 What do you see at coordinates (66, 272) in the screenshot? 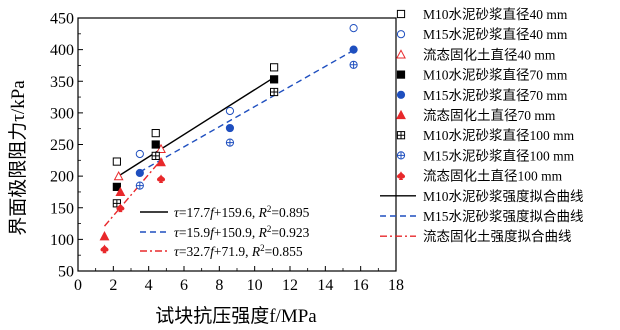
I see `y-tick-label: 50` at bounding box center [66, 272].